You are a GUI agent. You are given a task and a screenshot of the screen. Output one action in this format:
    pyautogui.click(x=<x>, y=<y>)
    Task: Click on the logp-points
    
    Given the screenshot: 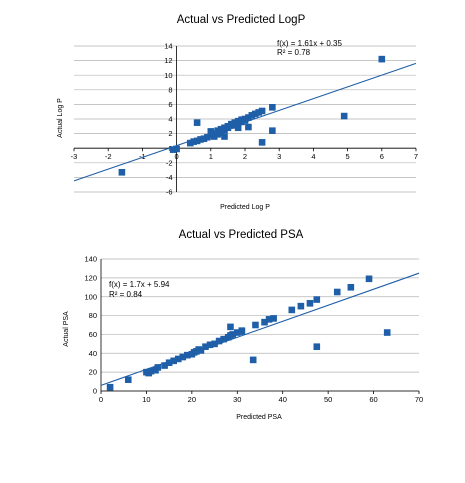 What is the action you would take?
    pyautogui.click(x=252, y=115)
    